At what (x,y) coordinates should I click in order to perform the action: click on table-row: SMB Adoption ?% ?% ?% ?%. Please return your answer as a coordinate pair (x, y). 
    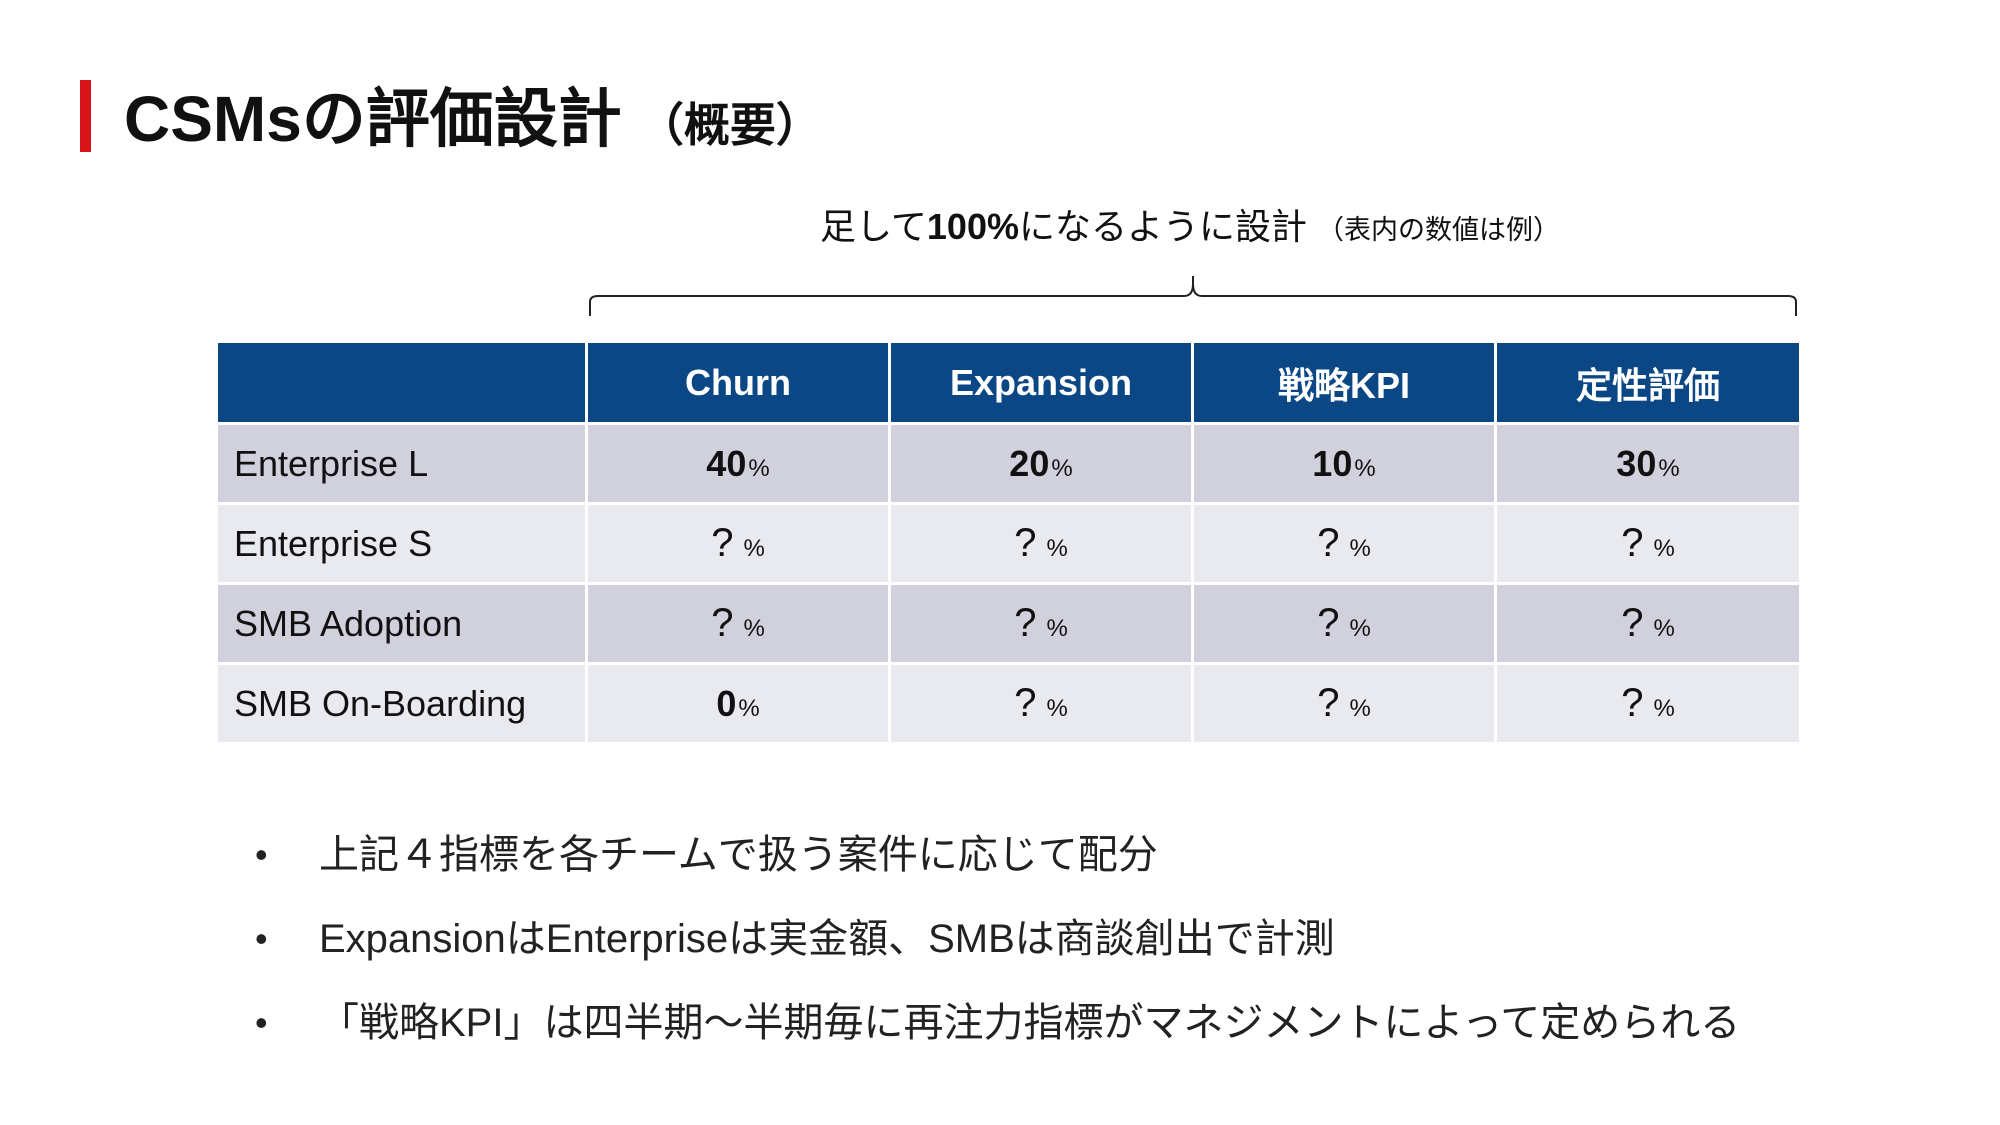
    Looking at the image, I should click on (1008, 623).